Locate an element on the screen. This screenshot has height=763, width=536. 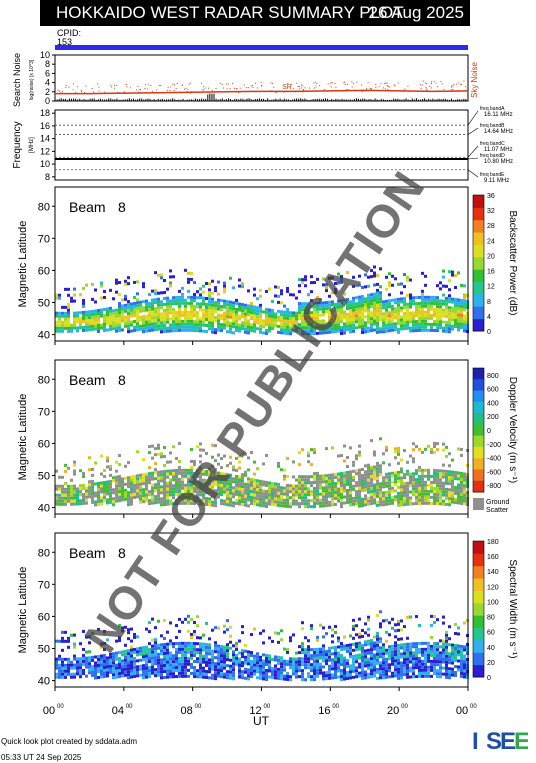
noise-ylabel-sub: log(noise) [x 10^3] is located at coordinates (32, 79).